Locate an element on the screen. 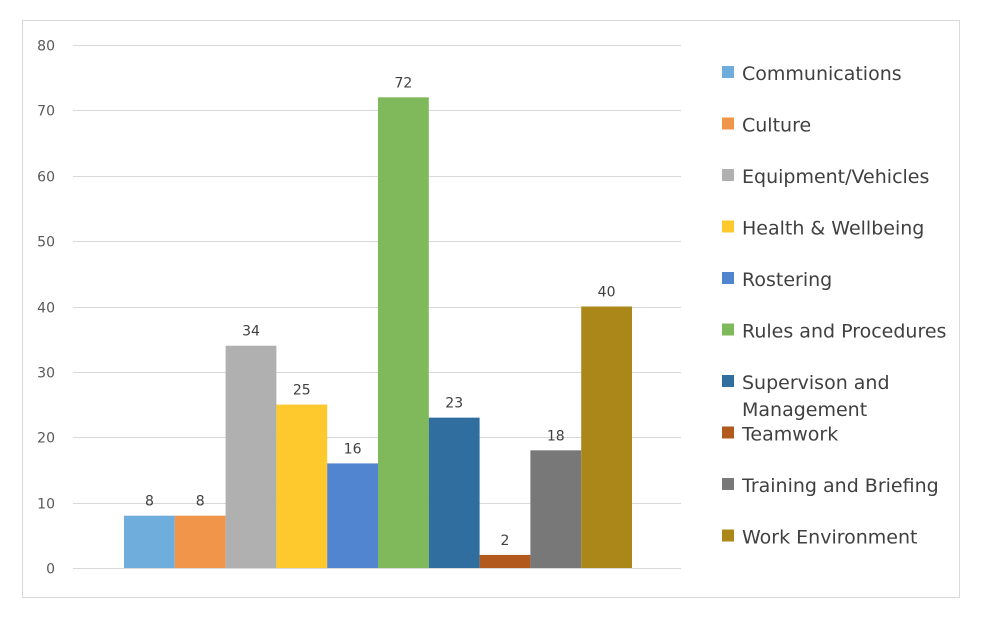  y-tick-label: 30 is located at coordinates (46, 374).